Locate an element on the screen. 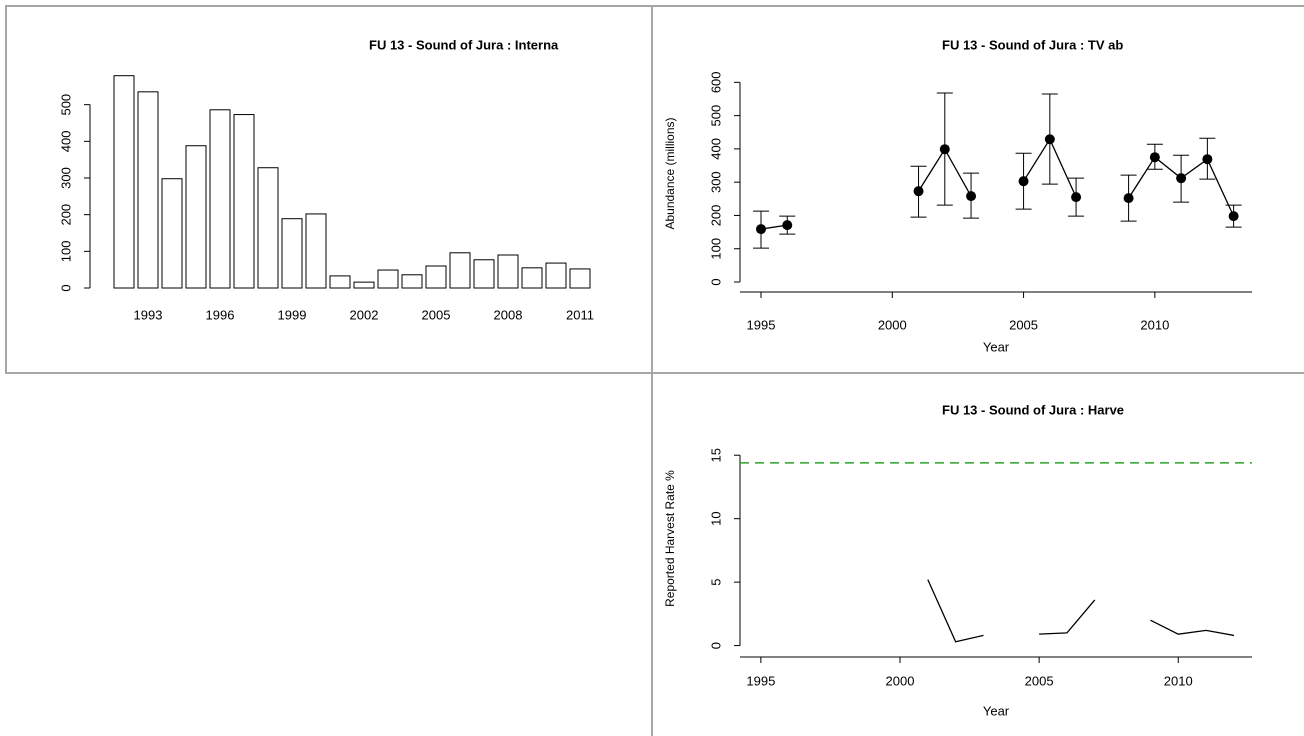  y-tick-label: 5 is located at coordinates (715, 582).